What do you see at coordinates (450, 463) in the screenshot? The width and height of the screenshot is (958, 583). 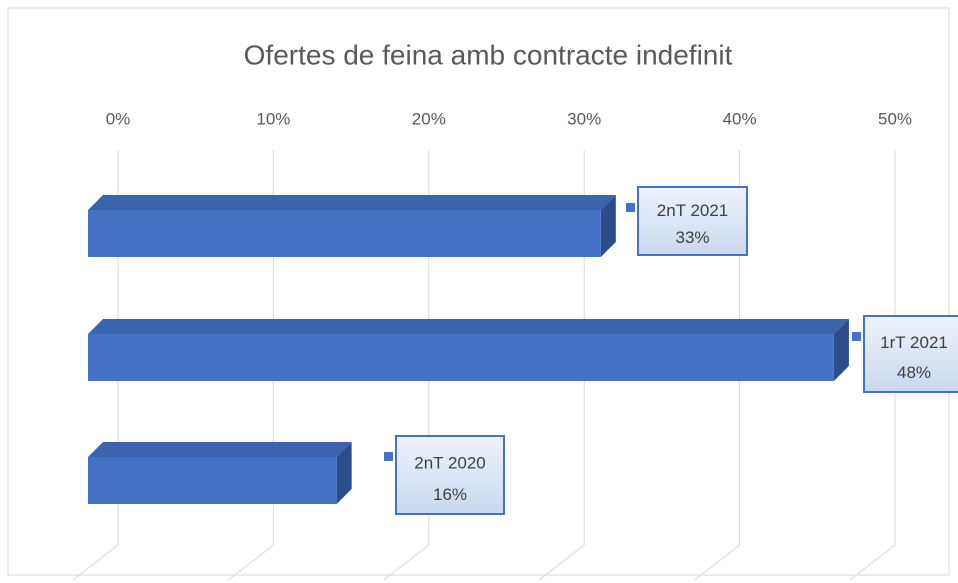 I see `data-label-category: 2nT 2020` at bounding box center [450, 463].